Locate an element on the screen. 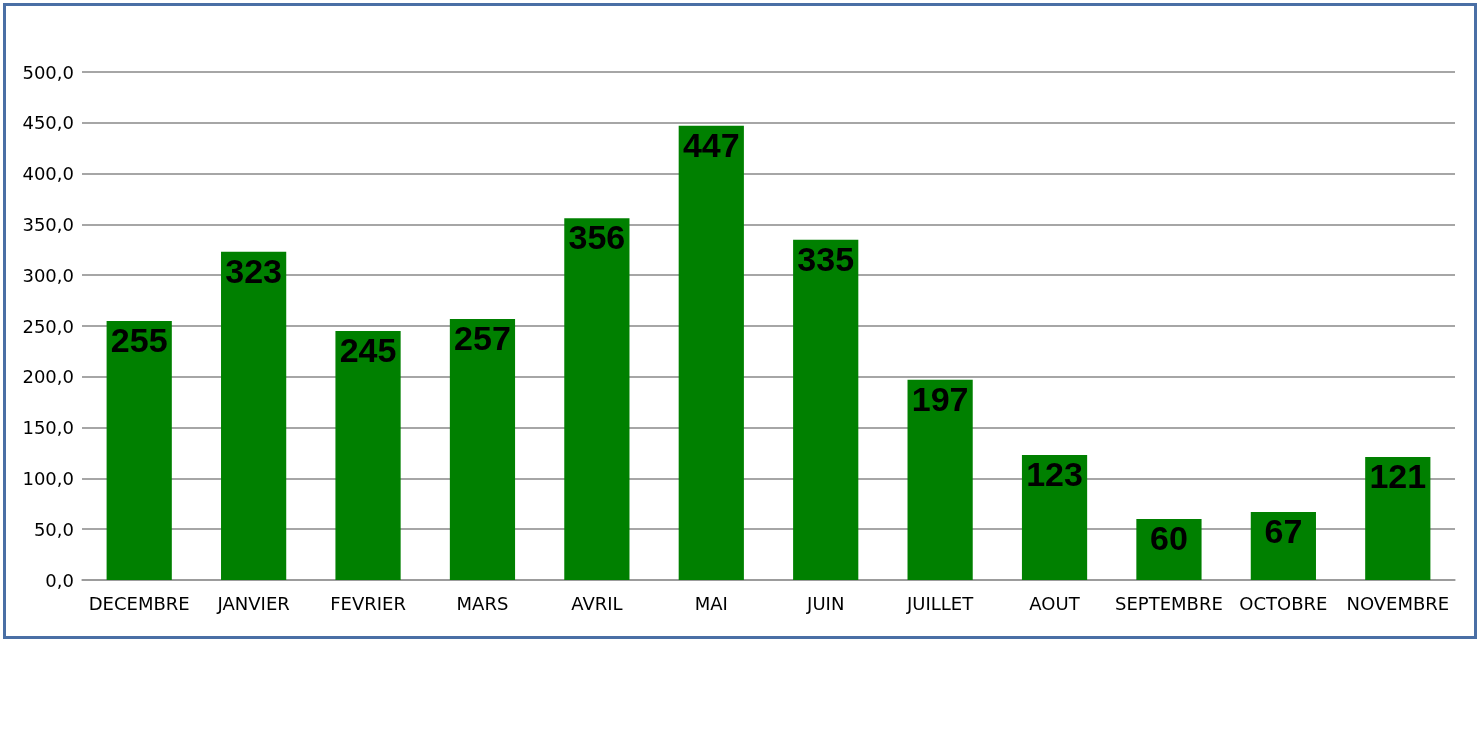  data-label: 255 is located at coordinates (139, 339).